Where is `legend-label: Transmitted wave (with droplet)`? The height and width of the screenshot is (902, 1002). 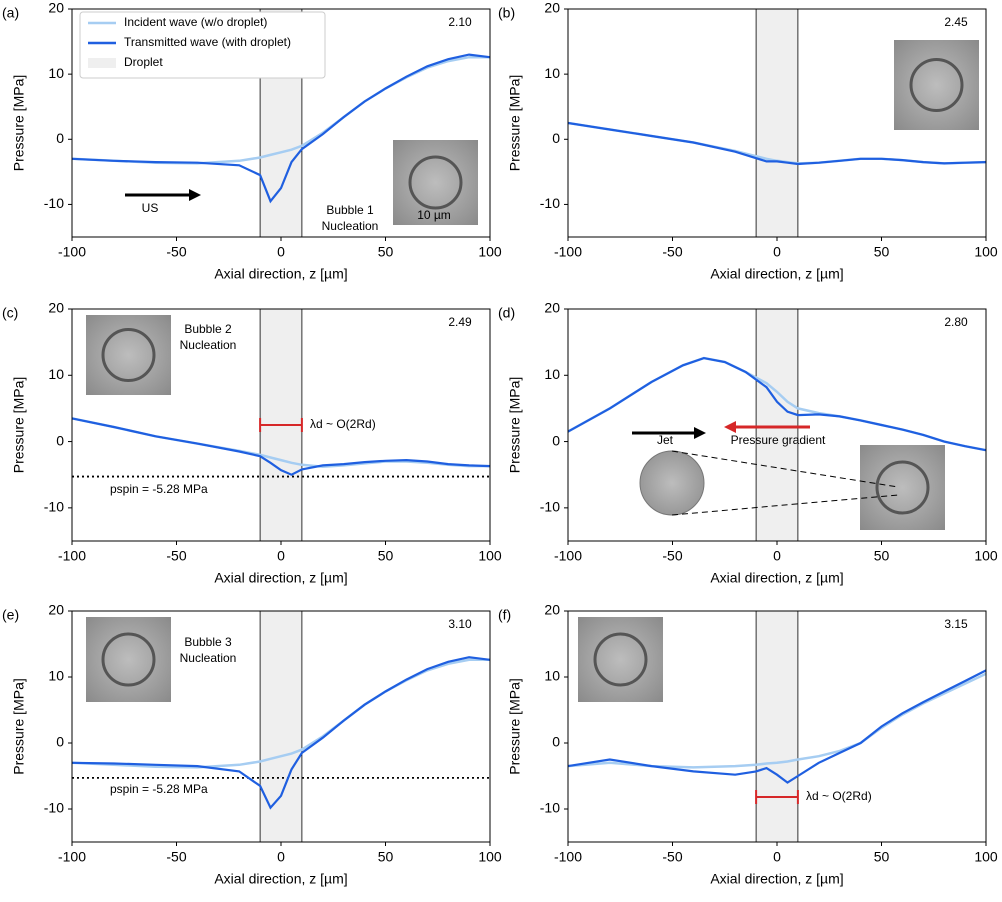
legend-label: Transmitted wave (with droplet) is located at coordinates (207, 42).